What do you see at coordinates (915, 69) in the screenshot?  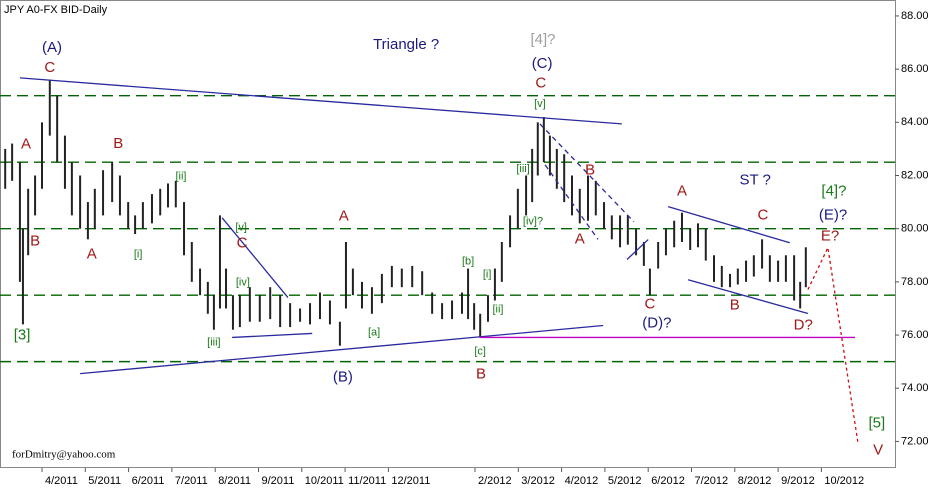 I see `y-tick-label: 86.00` at bounding box center [915, 69].